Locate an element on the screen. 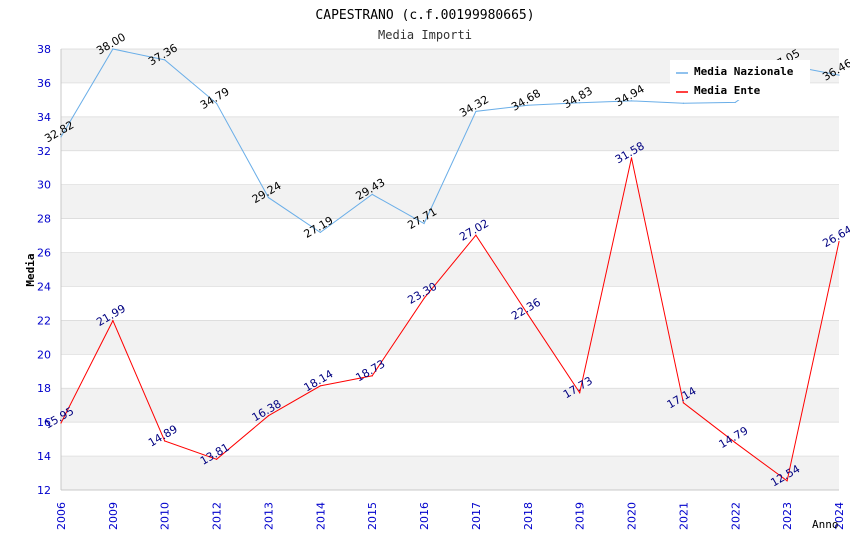 Image resolution: width=850 pixels, height=550 pixels. legend-box is located at coordinates (740, 80).